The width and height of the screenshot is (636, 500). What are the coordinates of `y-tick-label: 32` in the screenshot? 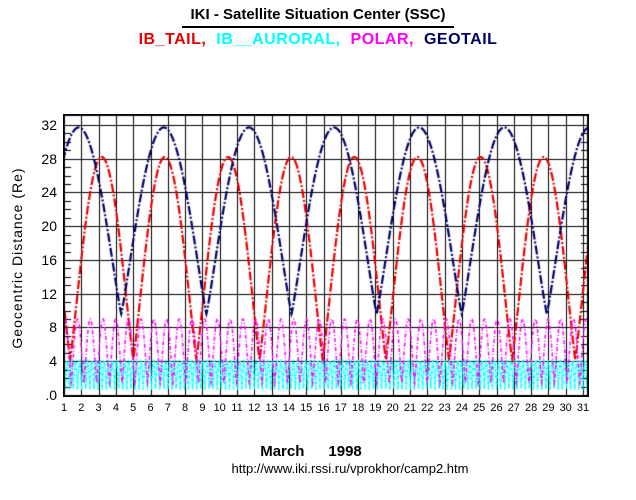 It's located at (49, 124).